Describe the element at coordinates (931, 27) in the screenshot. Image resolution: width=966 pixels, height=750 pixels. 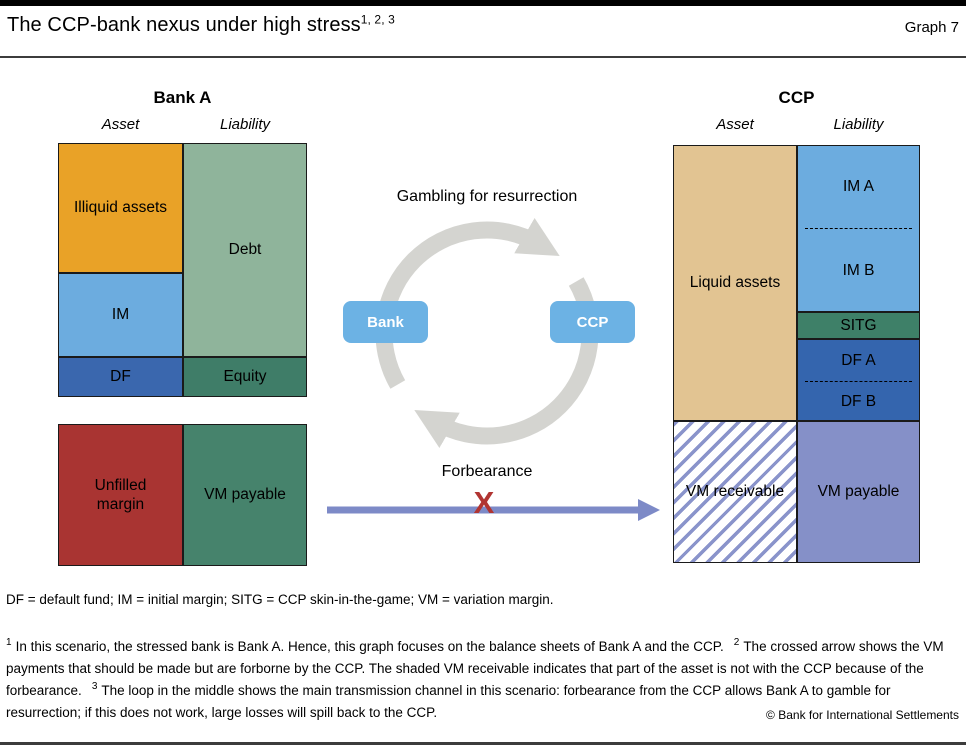
I see `graph-number-label: Graph 7` at that location.